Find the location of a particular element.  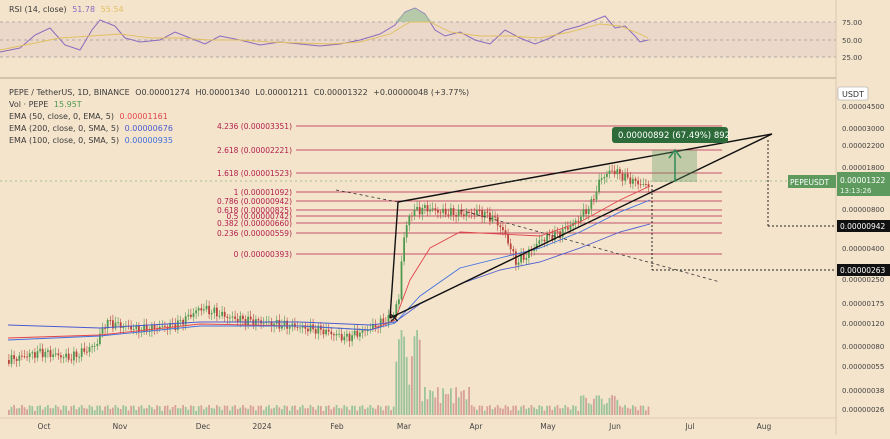

rsi-legend: RSI (14, close) 51.78 55.54 is located at coordinates (66, 10).